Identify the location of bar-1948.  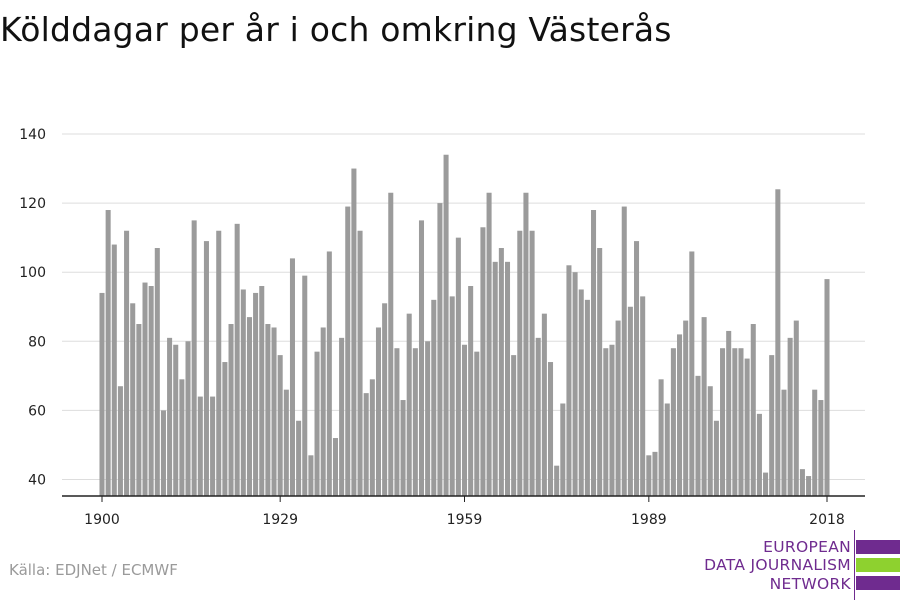
(397, 422).